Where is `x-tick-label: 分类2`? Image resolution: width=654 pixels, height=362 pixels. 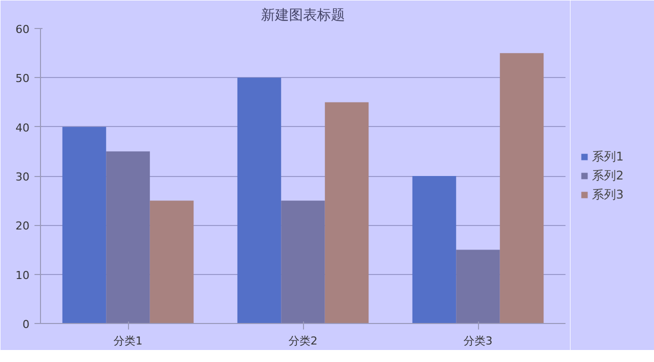 x-tick-label: 分类2 is located at coordinates (303, 341).